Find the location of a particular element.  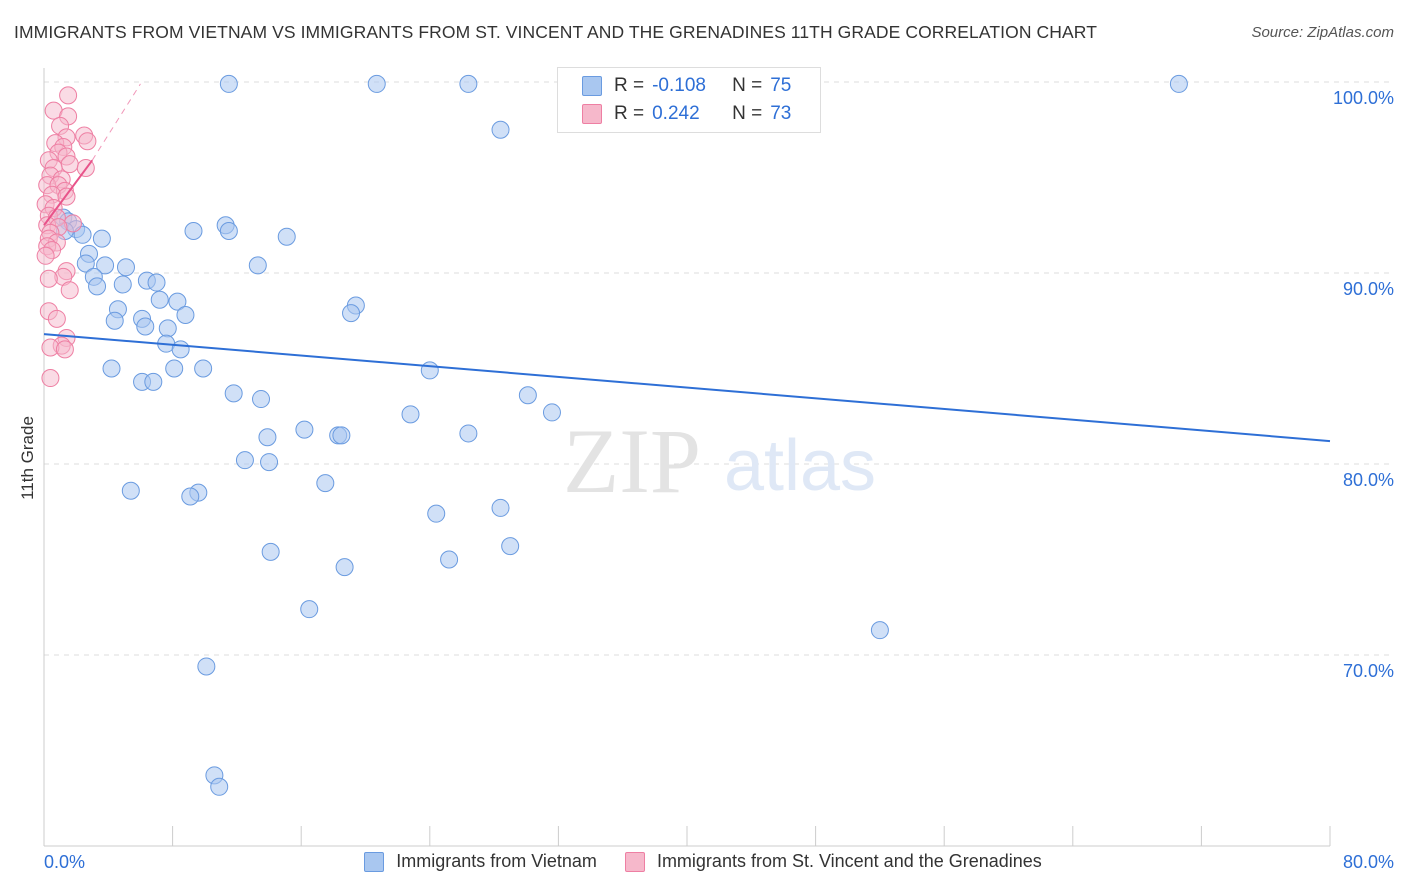

legend-r-value-vietnam: -0.108 is located at coordinates (679, 85).